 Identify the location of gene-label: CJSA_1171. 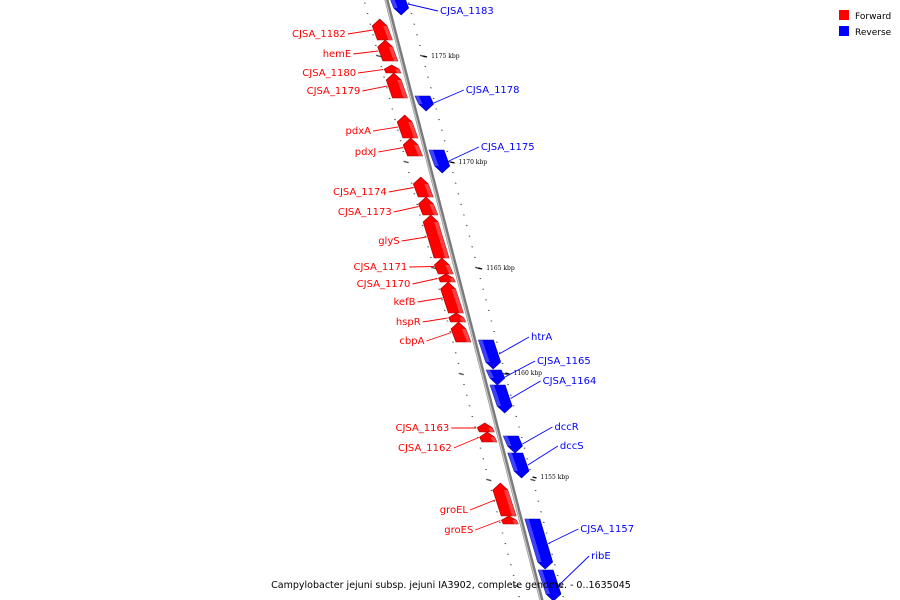
(381, 267).